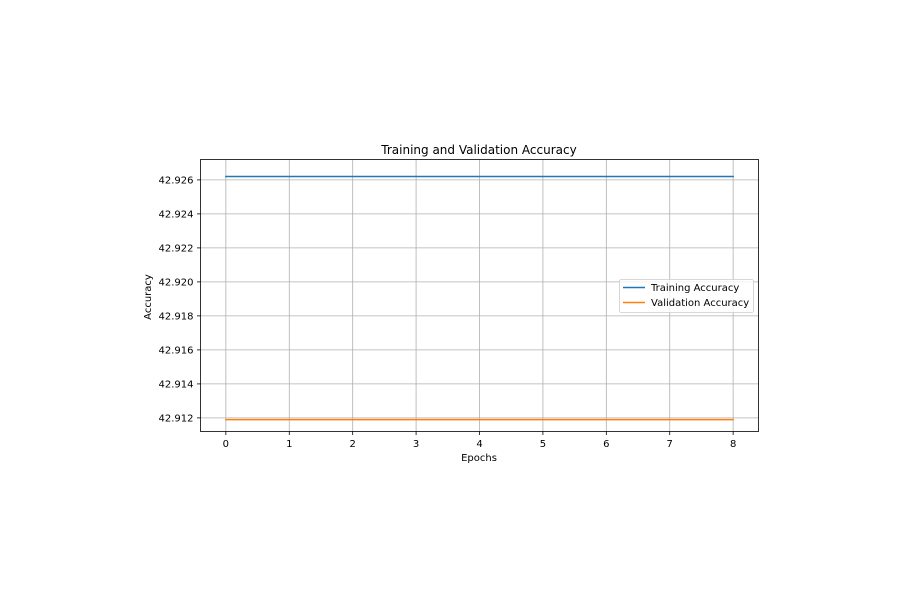 The height and width of the screenshot is (606, 902). What do you see at coordinates (670, 444) in the screenshot?
I see `x-tick-label: 7` at bounding box center [670, 444].